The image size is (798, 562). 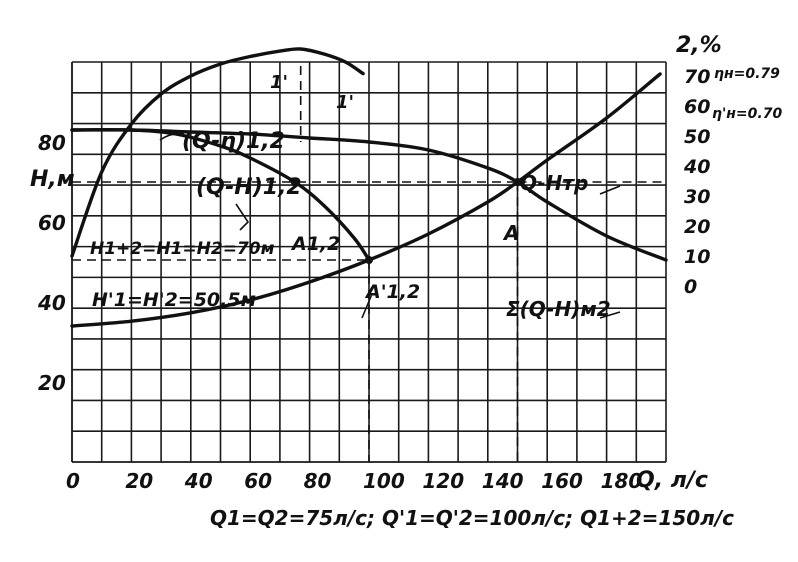 What do you see at coordinates (697, 227) in the screenshot?
I see `right-tick-label: 20` at bounding box center [697, 227].